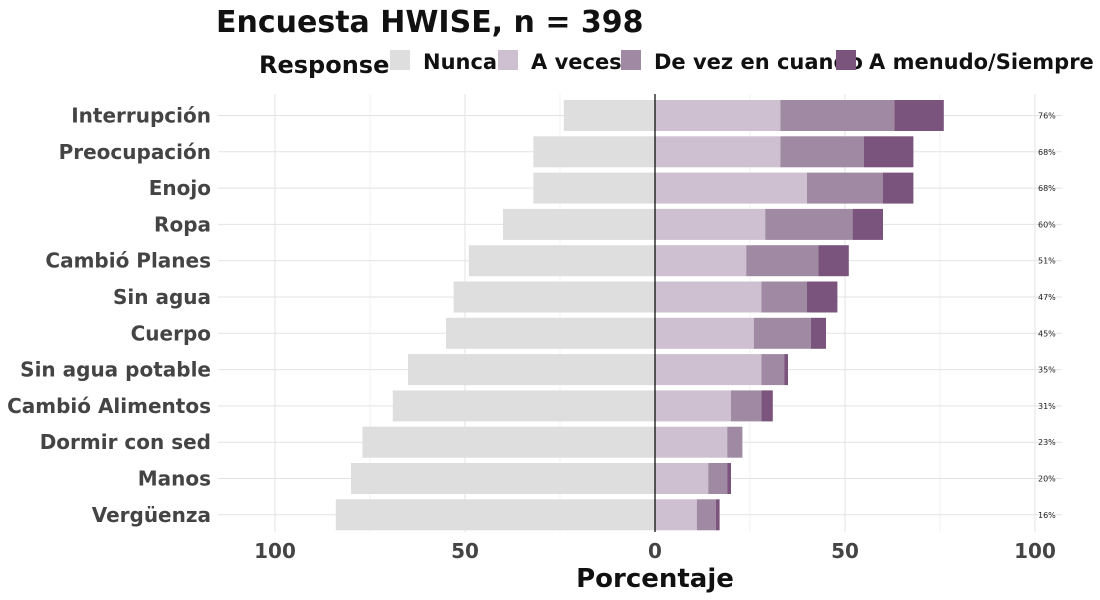 The width and height of the screenshot is (1100, 600). What do you see at coordinates (115, 370) in the screenshot?
I see `category-label: Sin agua potable` at bounding box center [115, 370].